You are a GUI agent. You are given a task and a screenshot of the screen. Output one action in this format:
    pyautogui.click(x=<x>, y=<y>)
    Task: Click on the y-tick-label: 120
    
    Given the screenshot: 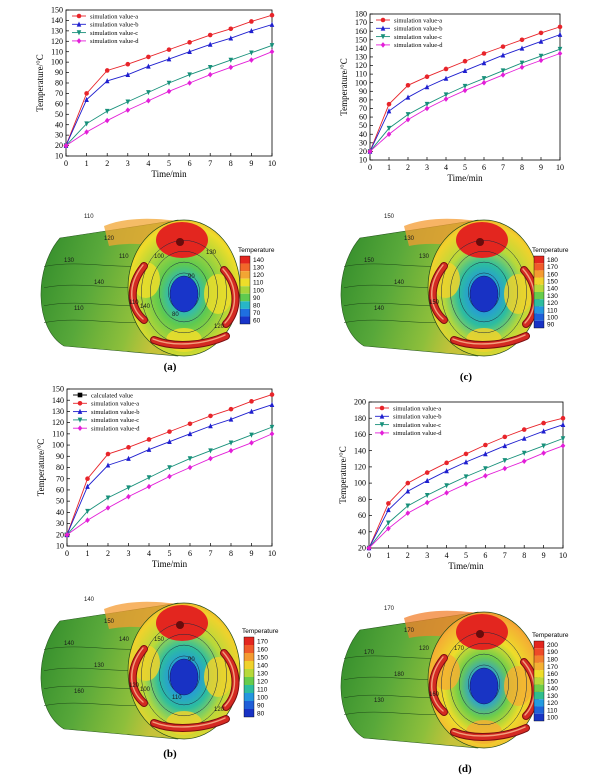 What is the action you would take?
    pyautogui.click(x=57, y=41)
    